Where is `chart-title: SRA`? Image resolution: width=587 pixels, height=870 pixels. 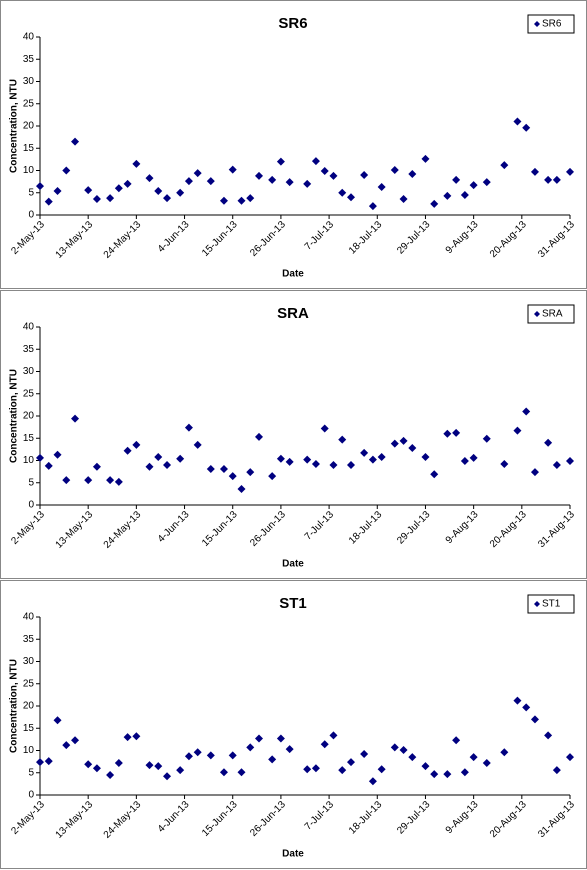
chart-title: SRA is located at coordinates (293, 313).